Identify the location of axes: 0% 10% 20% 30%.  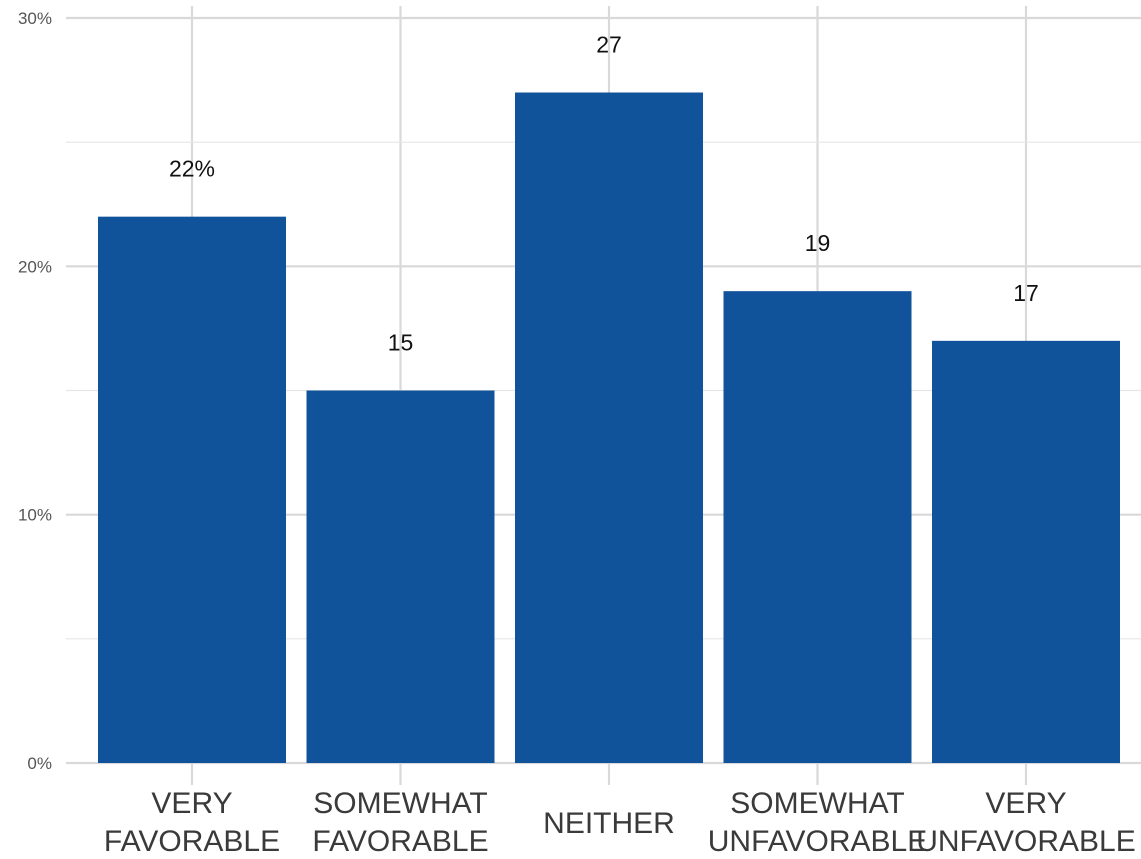
(35, 391).